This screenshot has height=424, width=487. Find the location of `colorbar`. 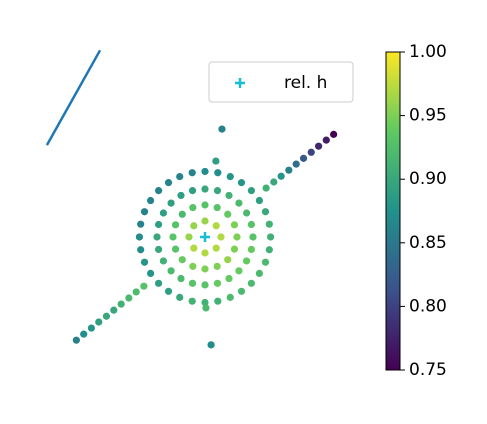

colorbar is located at coordinates (393, 211).